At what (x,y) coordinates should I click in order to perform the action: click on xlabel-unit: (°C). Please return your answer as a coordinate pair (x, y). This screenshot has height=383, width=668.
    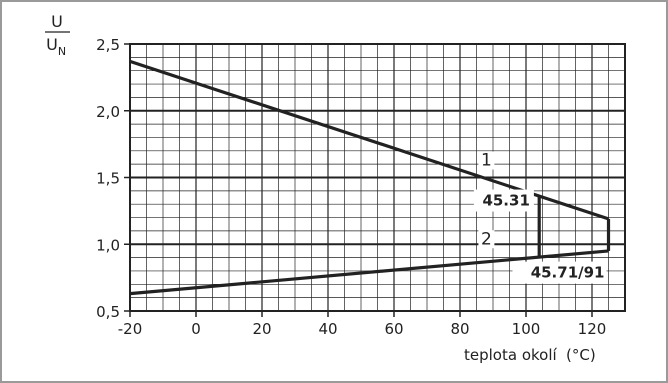
    Looking at the image, I should click on (581, 355).